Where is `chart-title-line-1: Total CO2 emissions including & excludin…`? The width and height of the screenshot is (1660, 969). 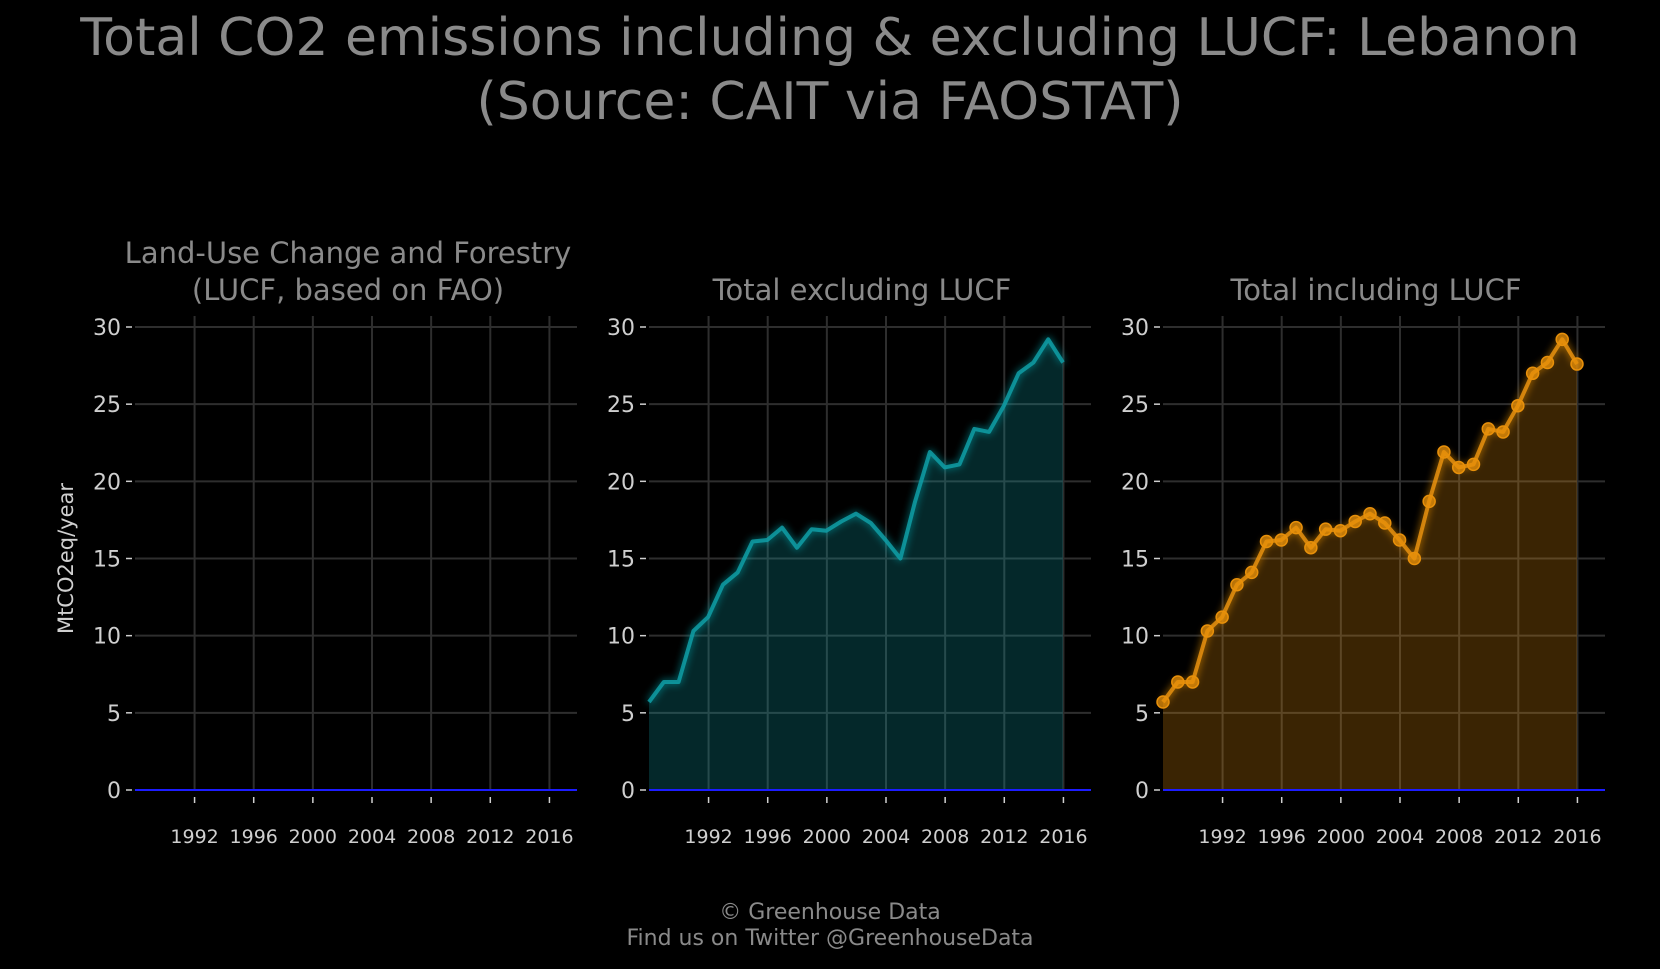 chart-title-line-1: Total CO2 emissions including & excludin… is located at coordinates (830, 38).